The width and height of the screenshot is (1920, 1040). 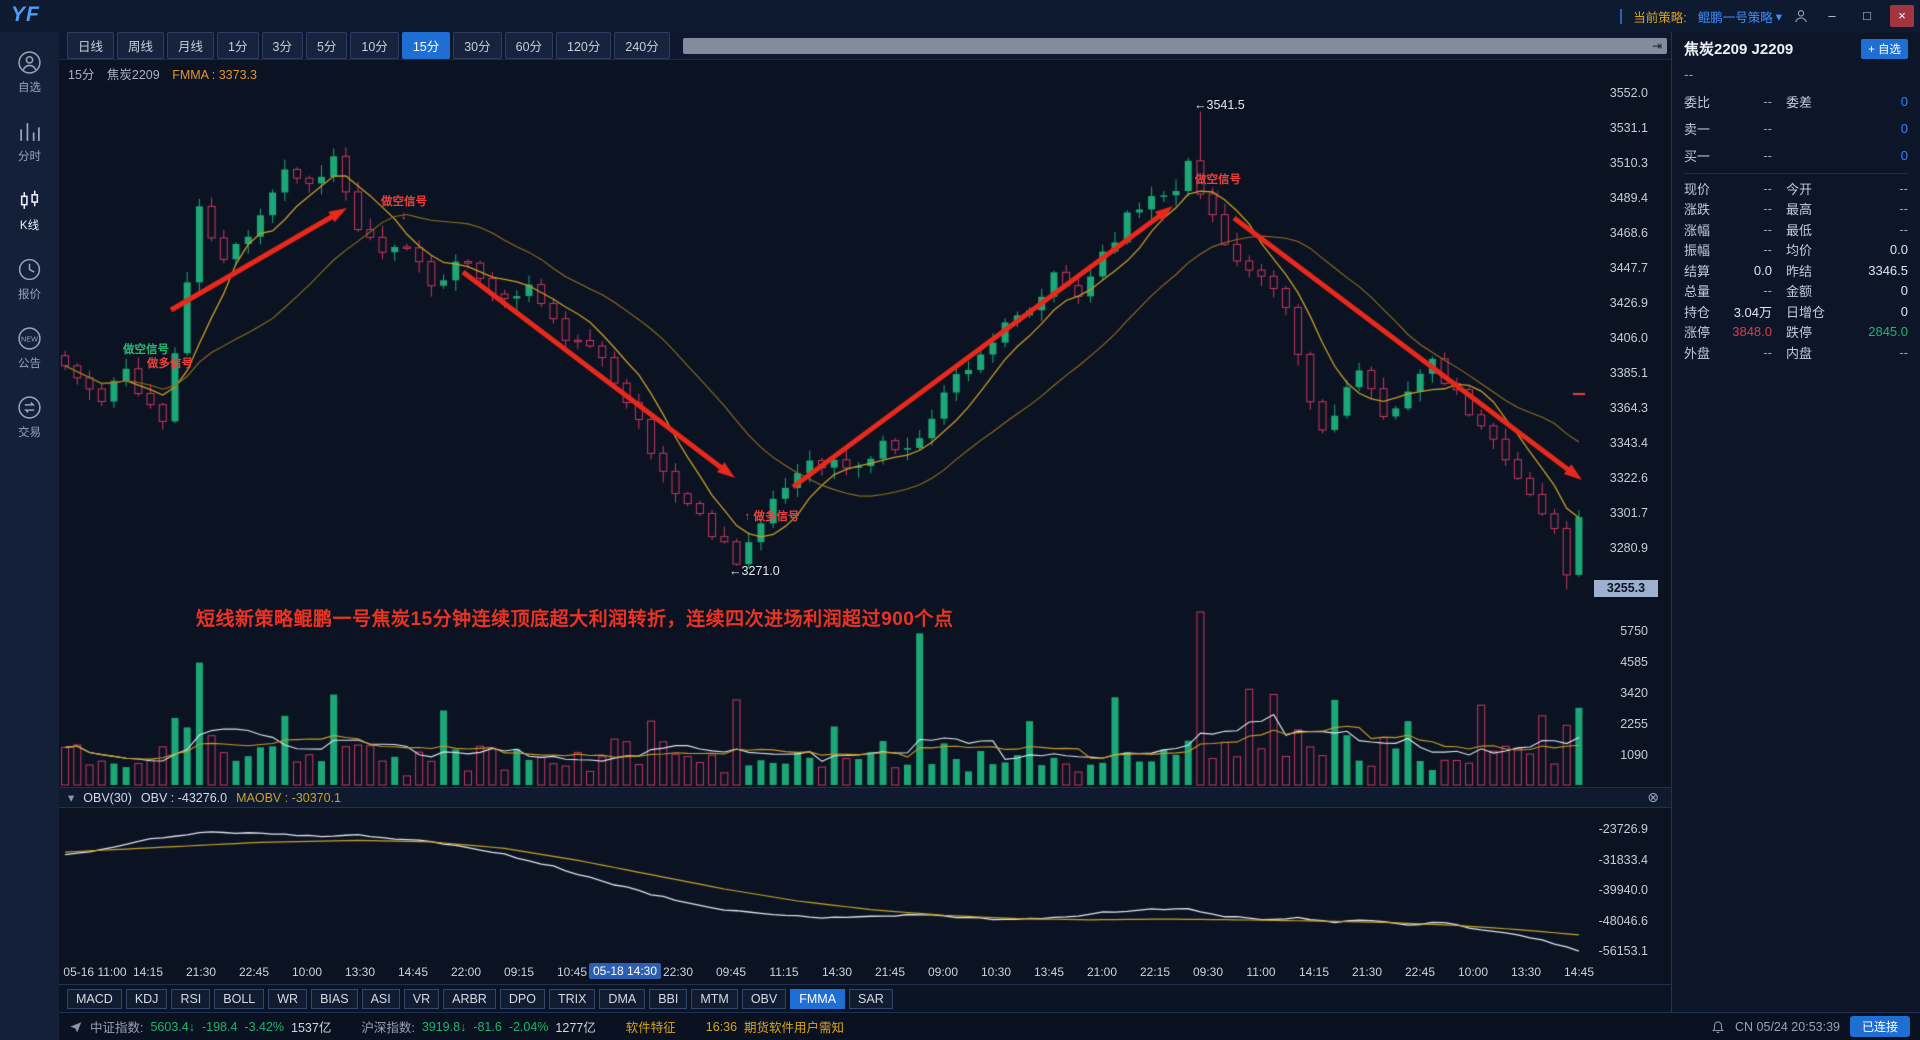 What do you see at coordinates (1879, 1026) in the screenshot?
I see `connection-status-button: 已连接` at bounding box center [1879, 1026].